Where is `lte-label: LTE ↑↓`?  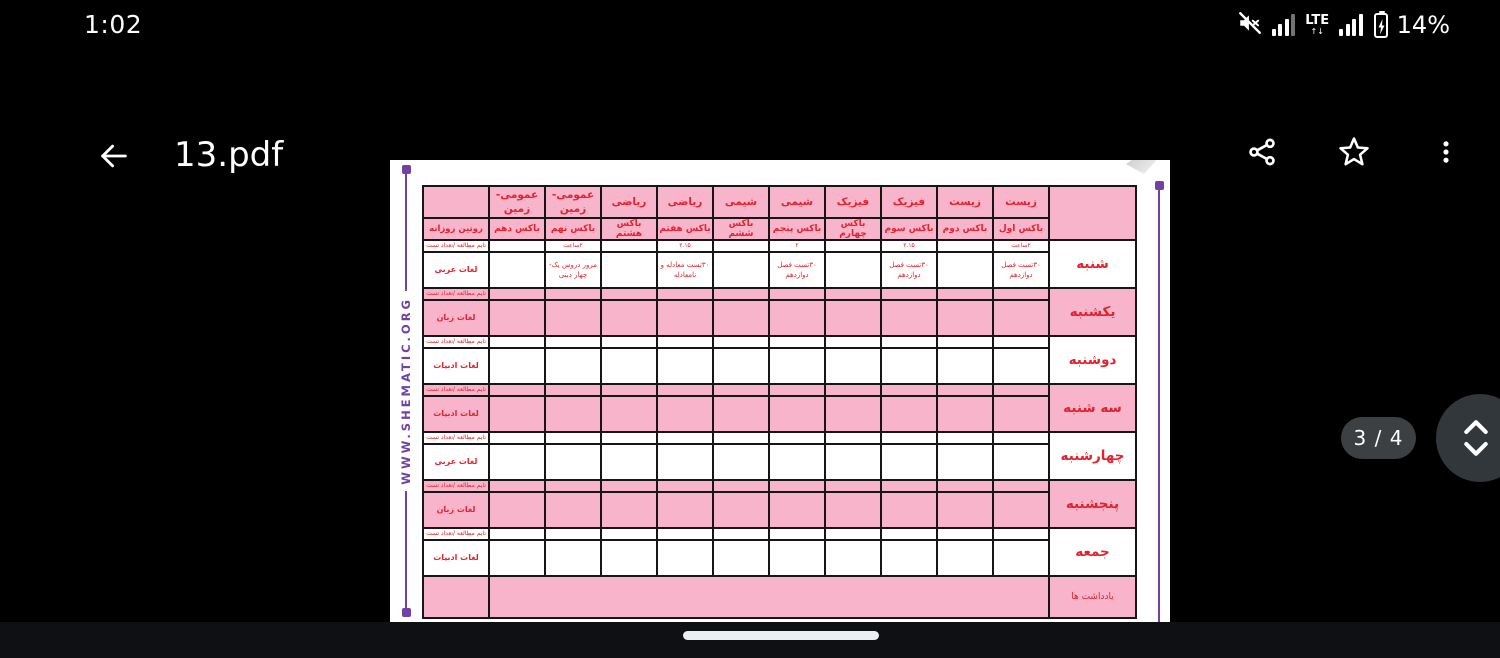 lte-label: LTE ↑↓ is located at coordinates (1317, 24).